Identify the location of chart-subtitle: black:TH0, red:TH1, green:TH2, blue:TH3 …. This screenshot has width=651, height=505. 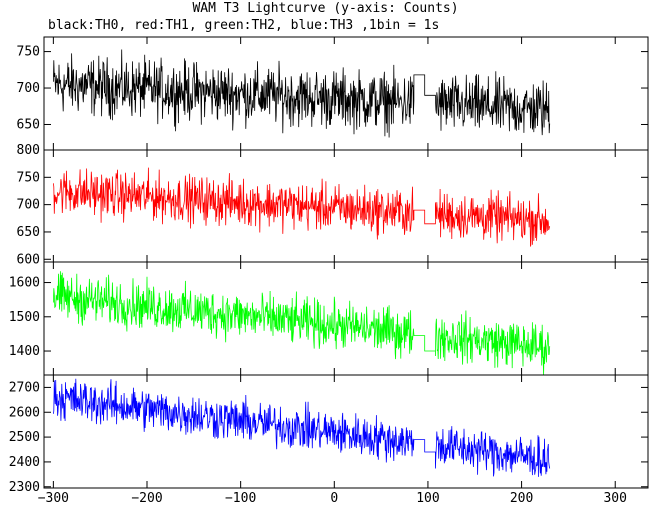
(244, 25).